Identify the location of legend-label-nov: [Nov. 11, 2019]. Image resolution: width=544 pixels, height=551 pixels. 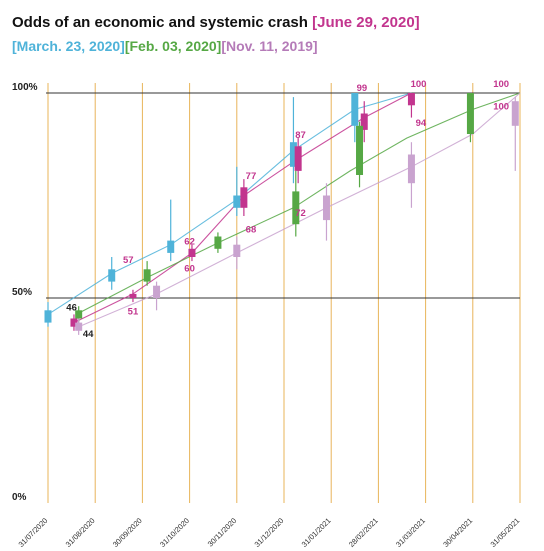
(269, 46).